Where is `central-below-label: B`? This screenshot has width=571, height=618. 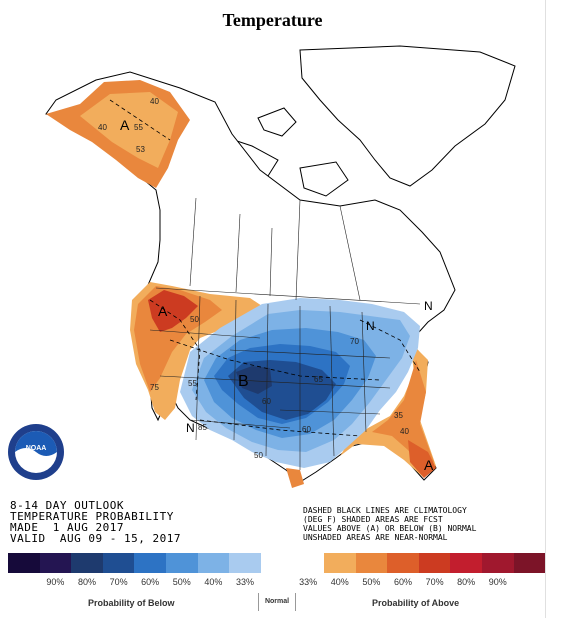 central-below-label: B is located at coordinates (243, 381).